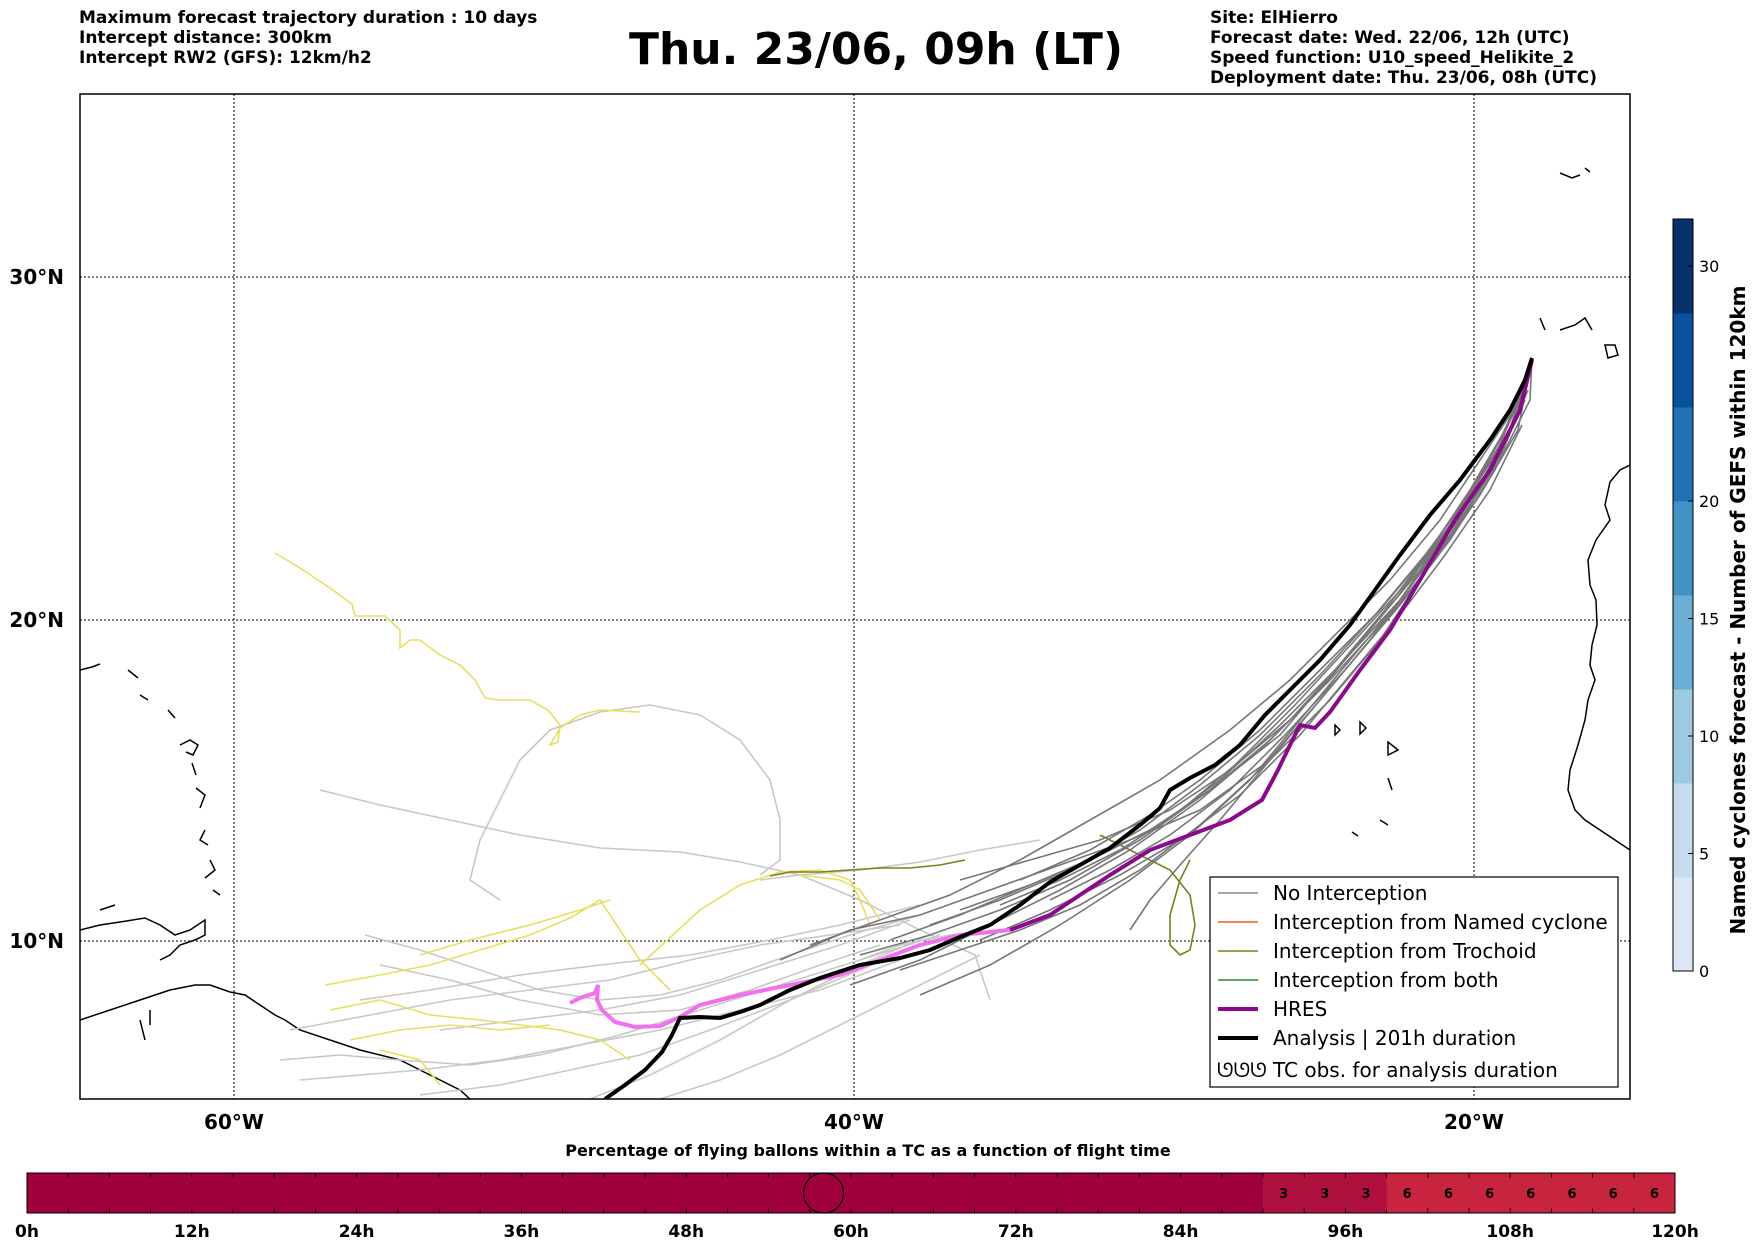 The image size is (1752, 1241). What do you see at coordinates (660, 901) in the screenshot?
I see `gefs-far-trajectories` at bounding box center [660, 901].